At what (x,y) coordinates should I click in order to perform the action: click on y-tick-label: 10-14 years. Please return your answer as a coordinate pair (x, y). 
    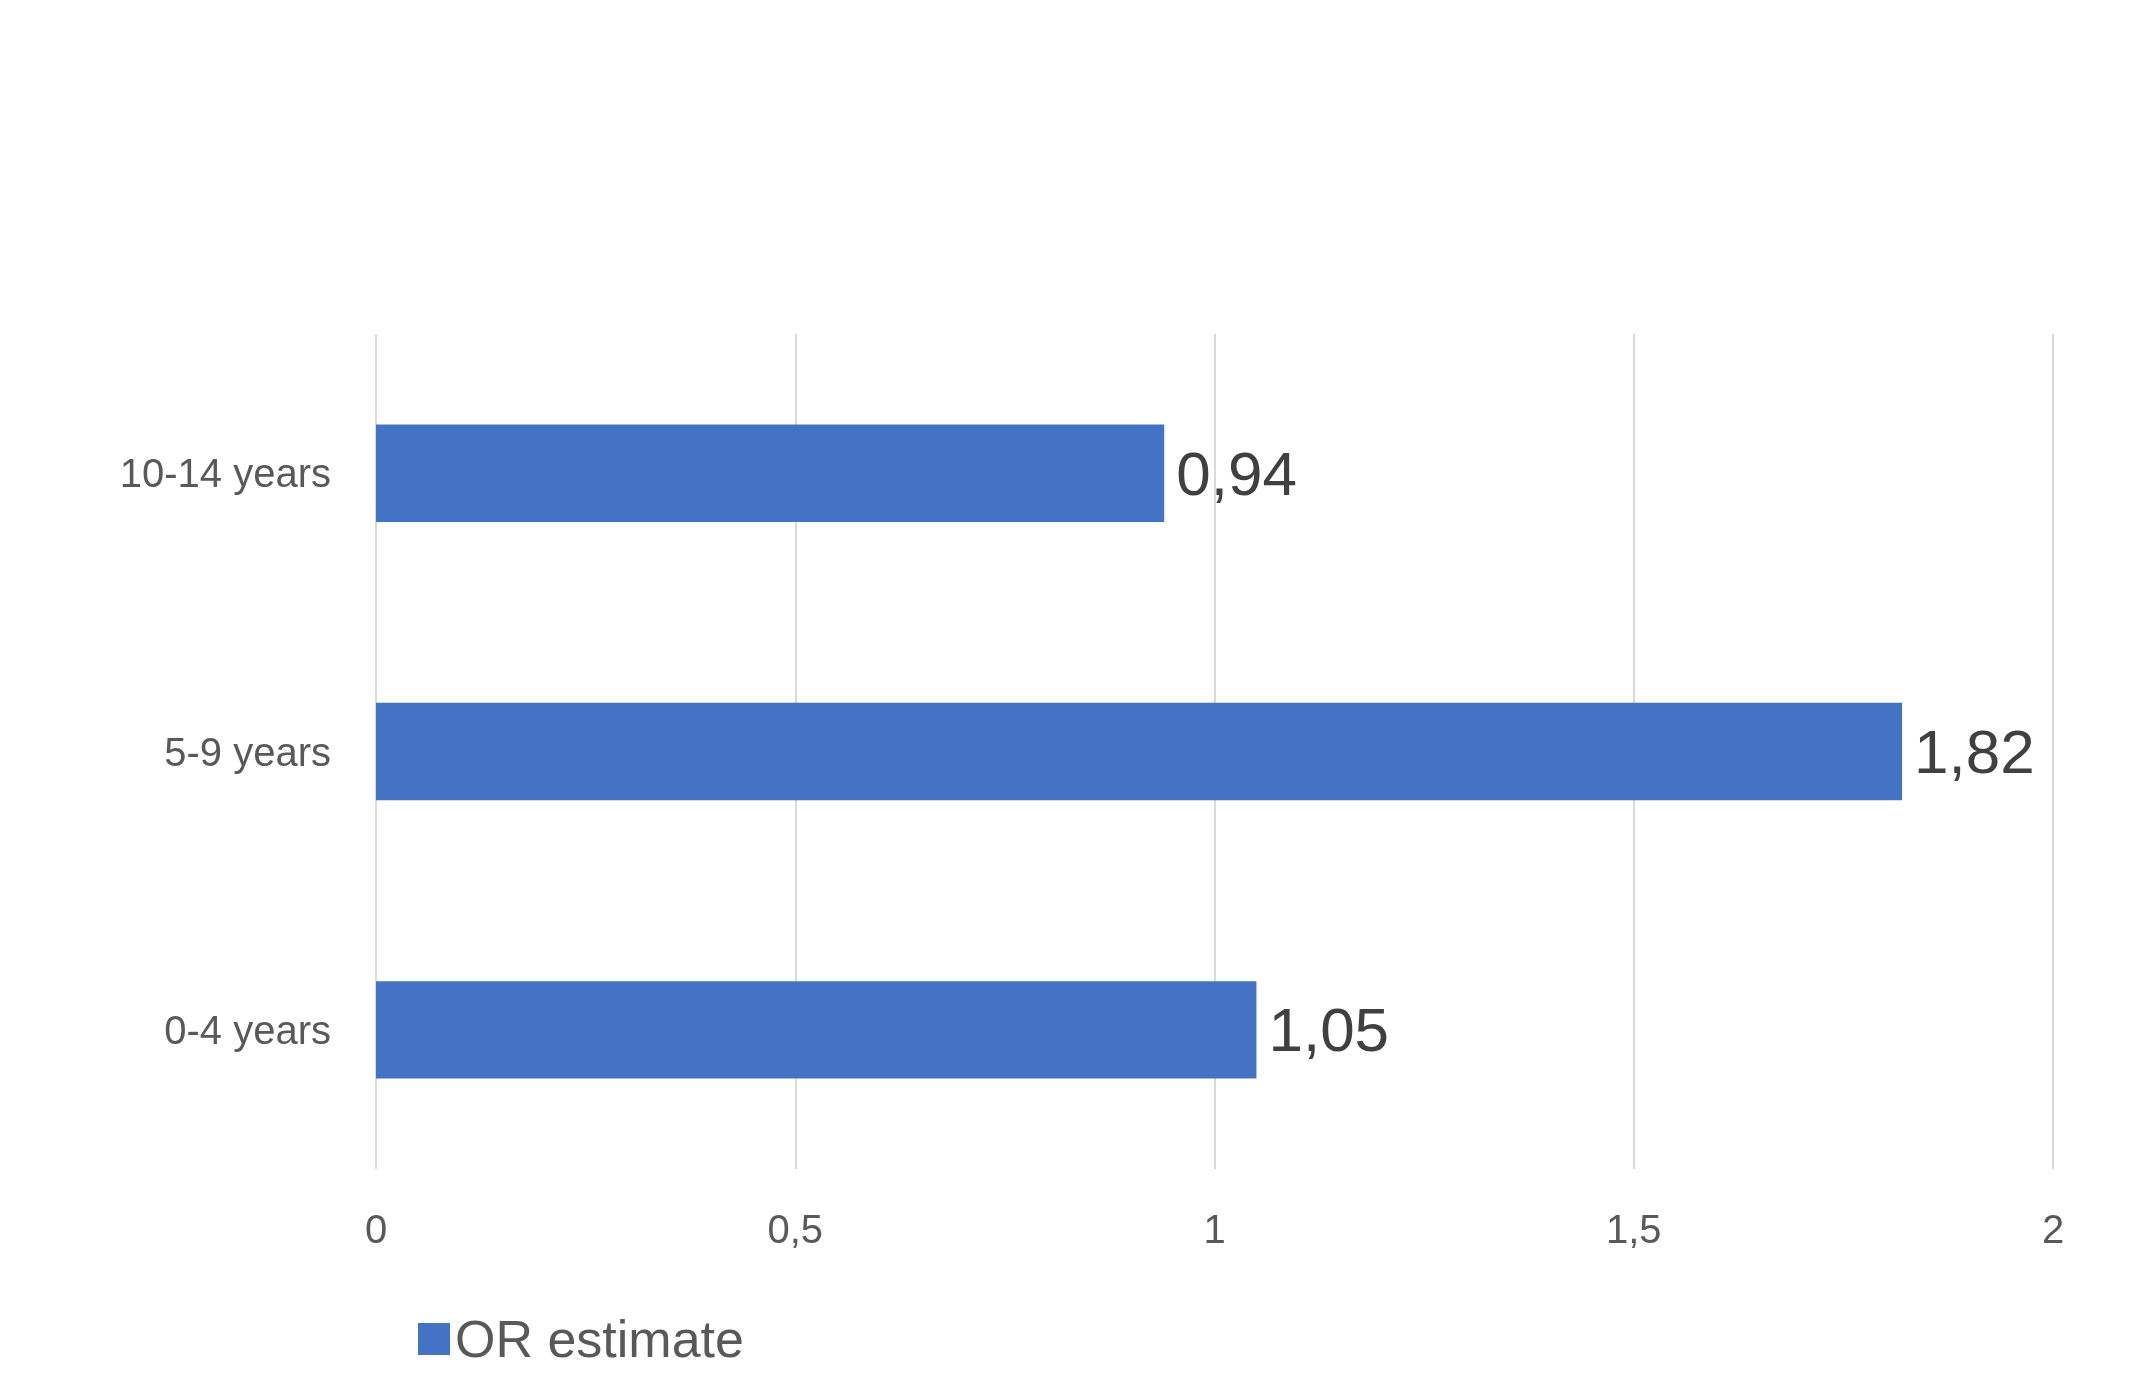
    Looking at the image, I should click on (225, 473).